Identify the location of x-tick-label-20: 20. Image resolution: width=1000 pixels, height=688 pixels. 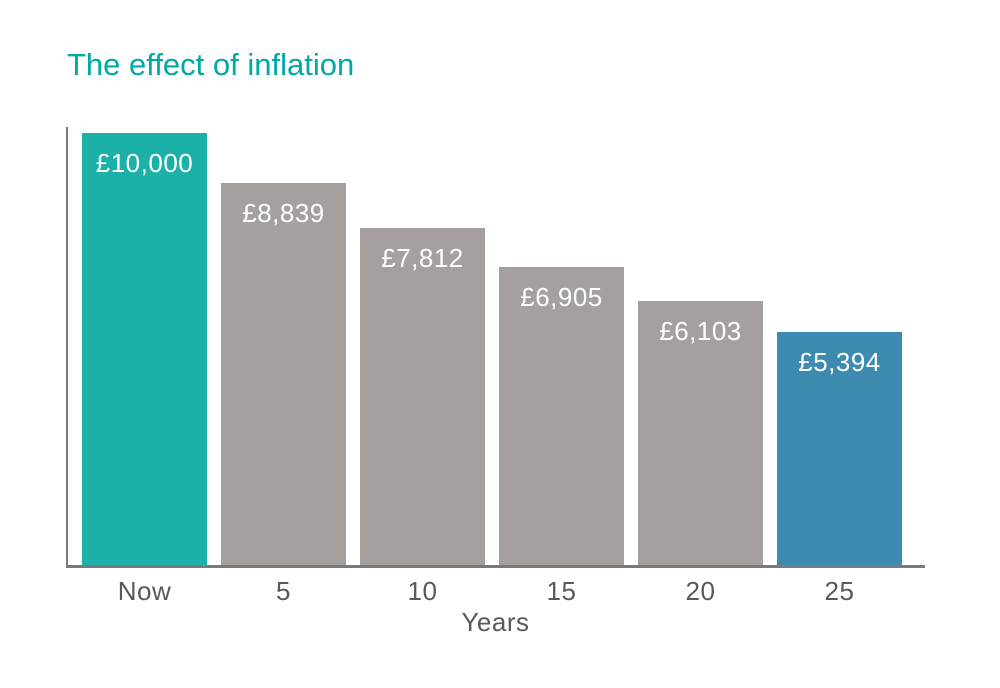
(700, 591).